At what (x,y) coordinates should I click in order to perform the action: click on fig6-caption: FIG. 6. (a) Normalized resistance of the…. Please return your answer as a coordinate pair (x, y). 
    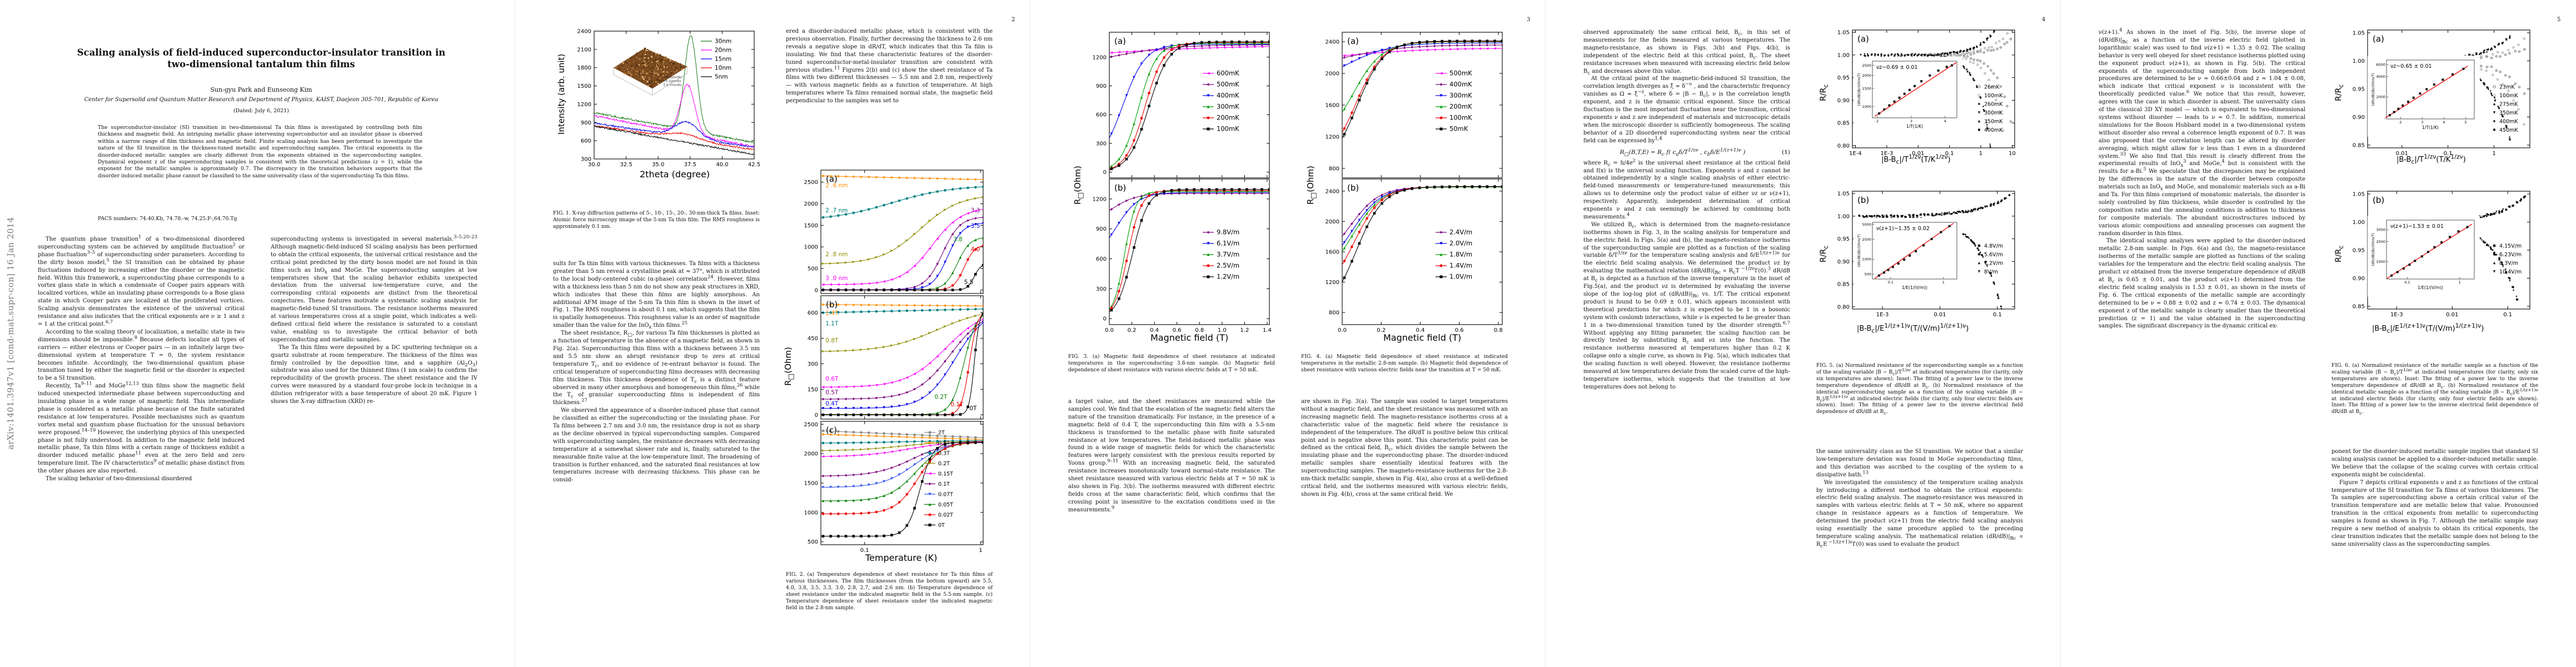
    Looking at the image, I should click on (2435, 389).